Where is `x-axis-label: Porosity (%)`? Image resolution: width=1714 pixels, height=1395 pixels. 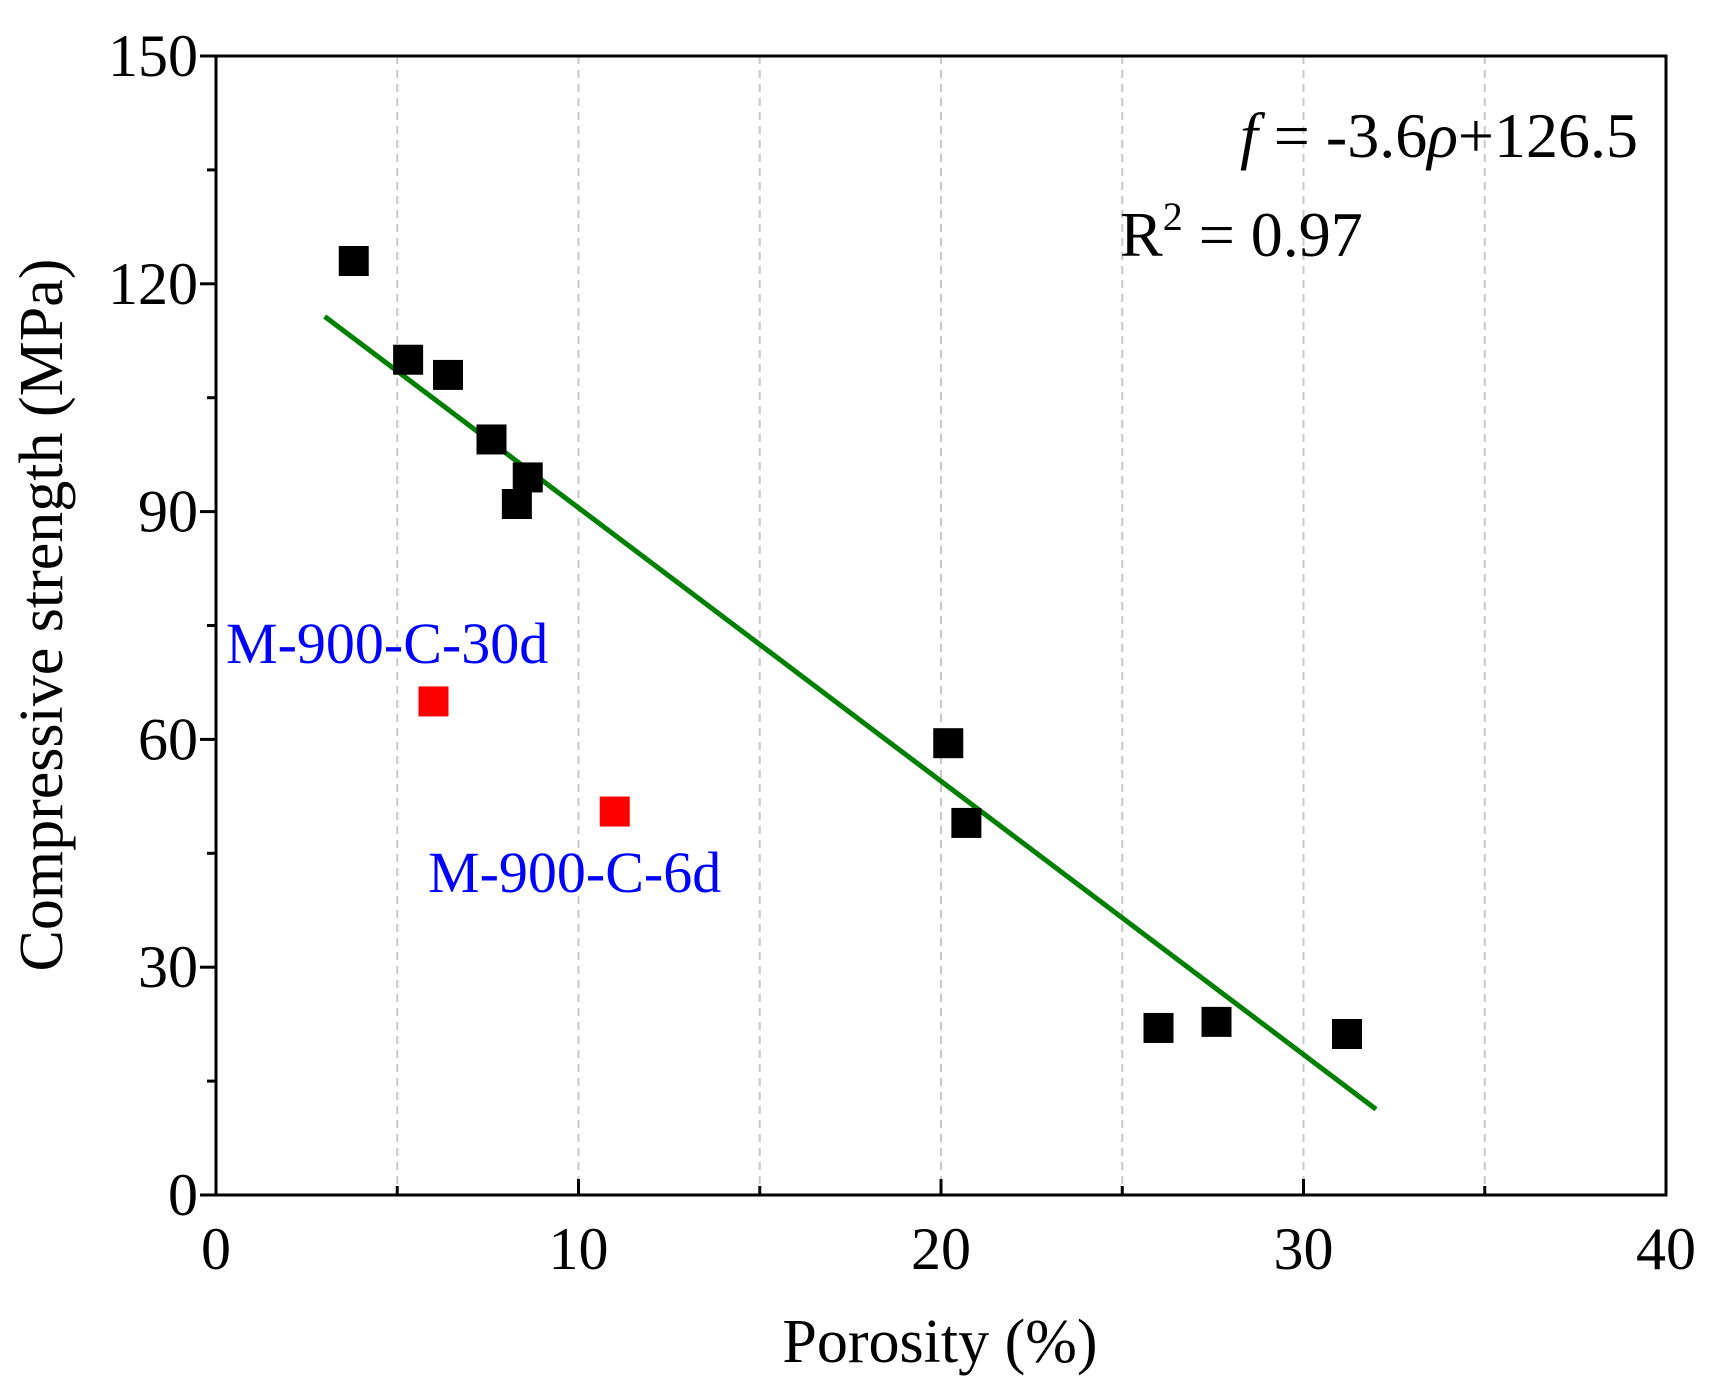 x-axis-label: Porosity (%) is located at coordinates (939, 1342).